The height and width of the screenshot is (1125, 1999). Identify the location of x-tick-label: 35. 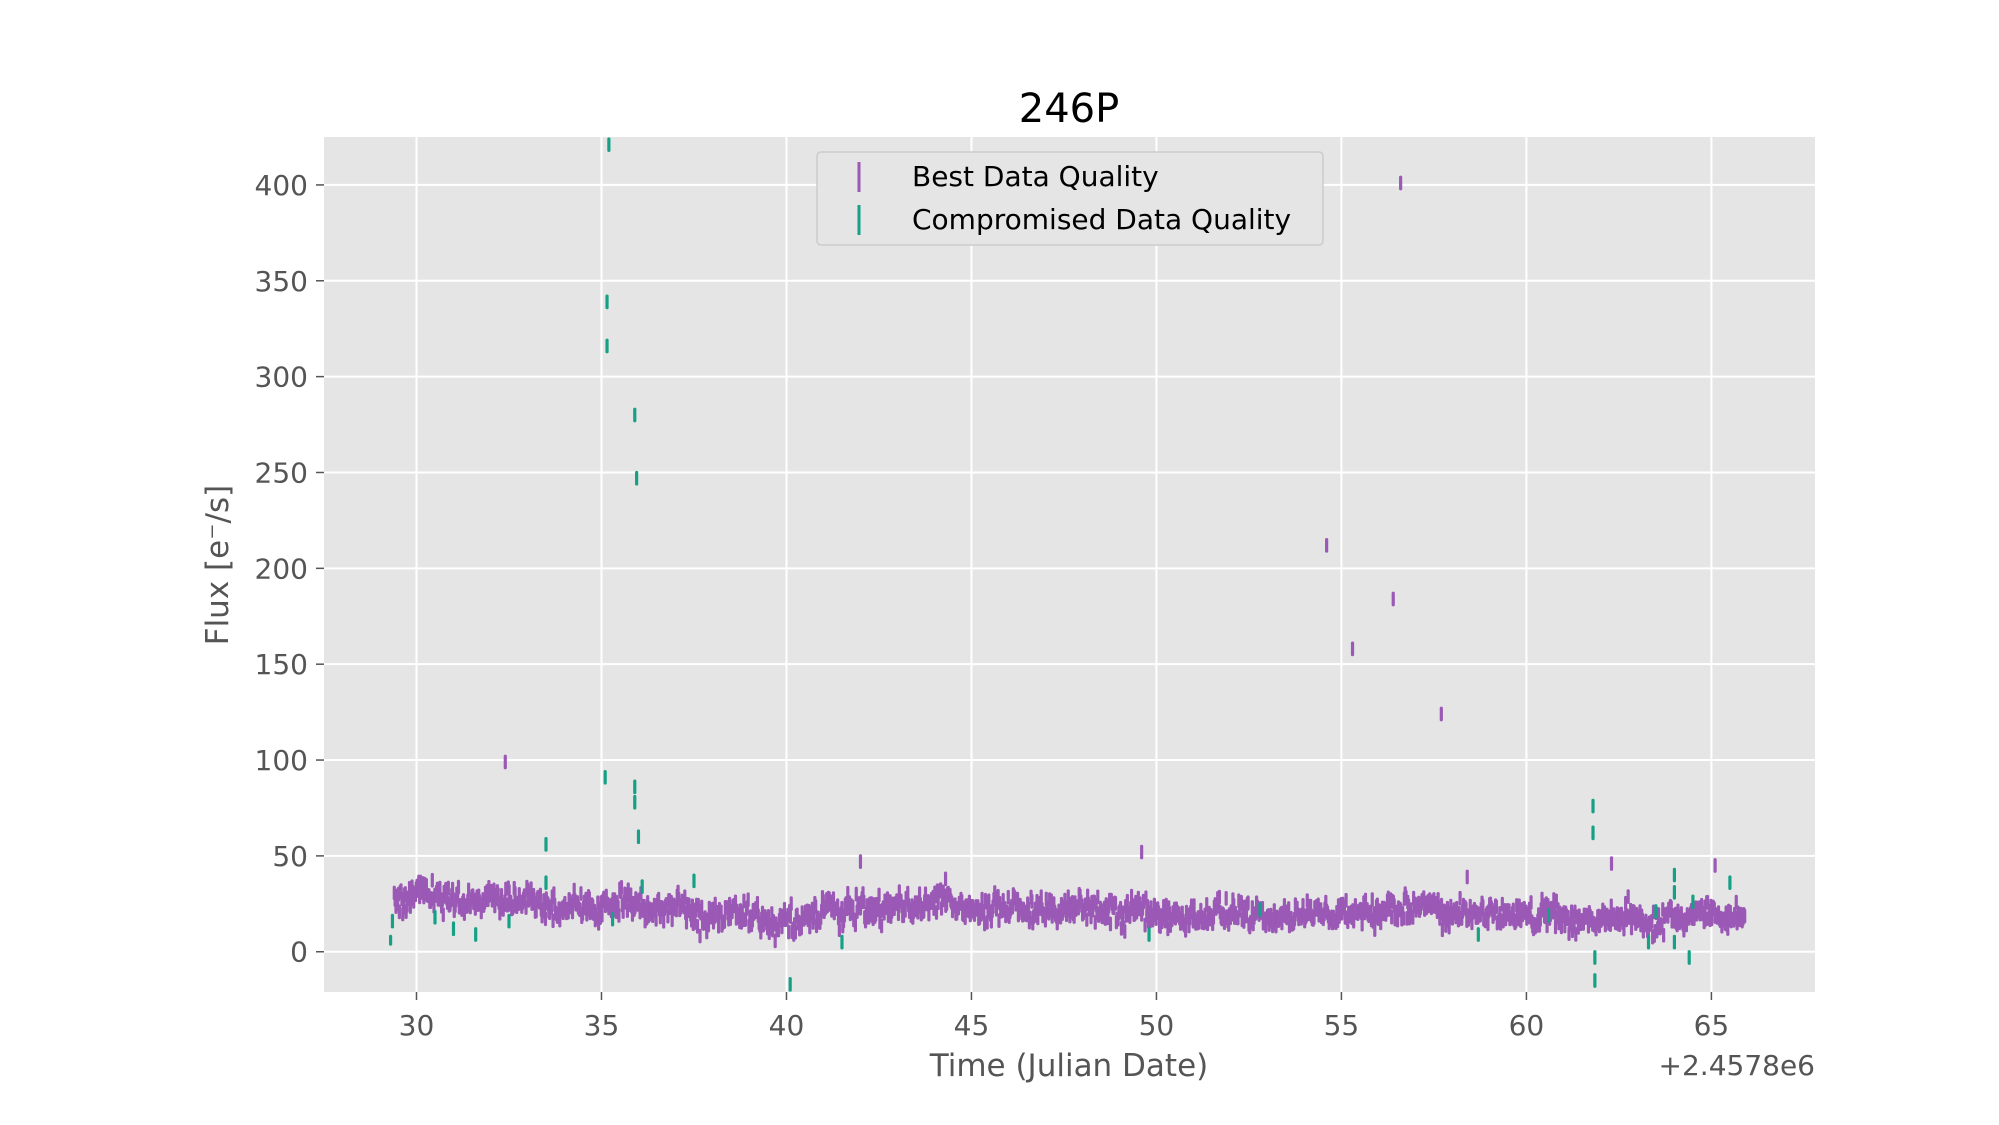
(602, 1025).